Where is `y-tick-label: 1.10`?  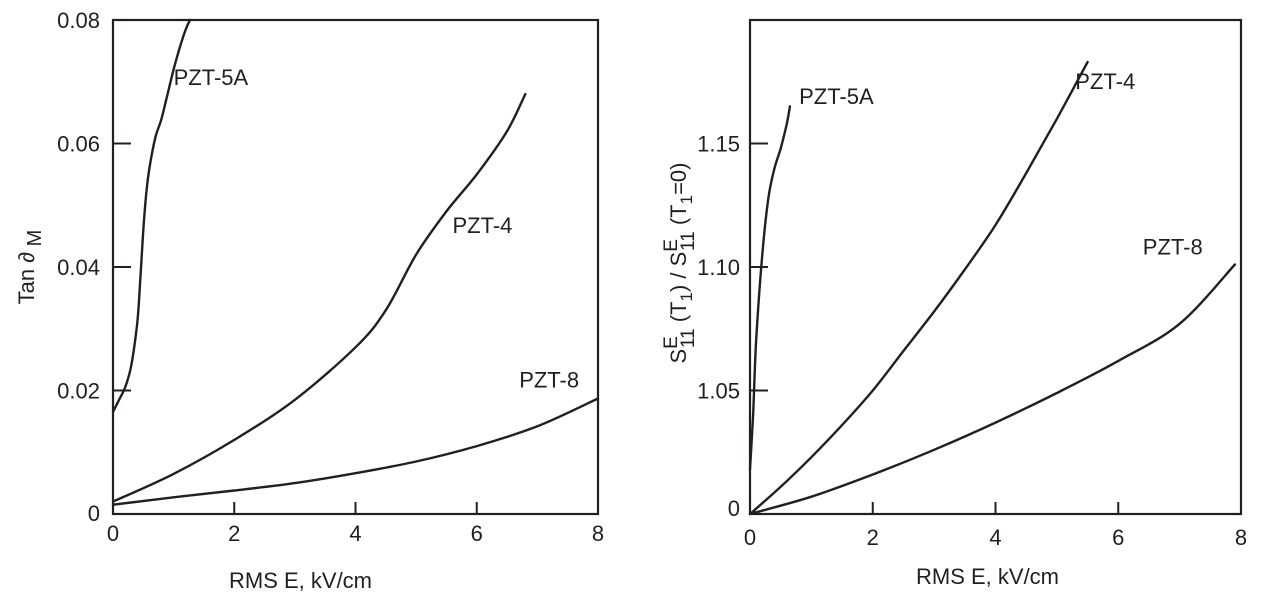
y-tick-label: 1.10 is located at coordinates (718, 267).